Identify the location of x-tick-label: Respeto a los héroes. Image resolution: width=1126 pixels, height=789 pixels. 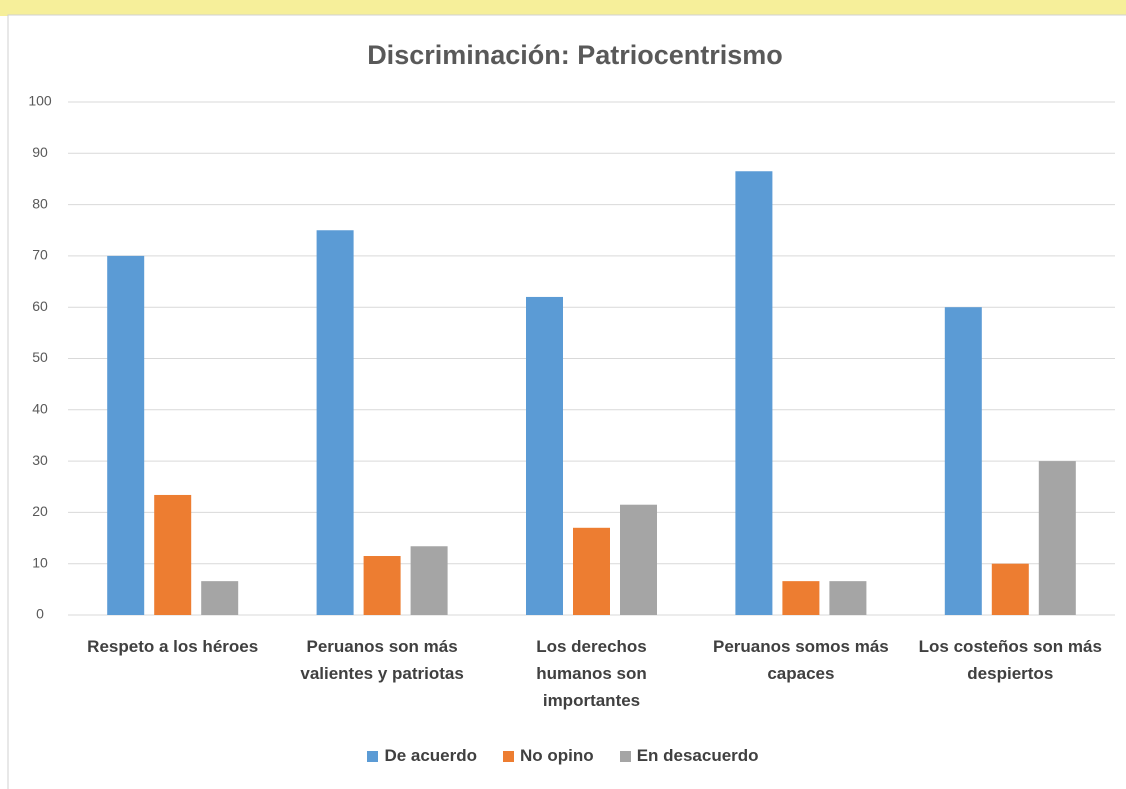
(173, 646).